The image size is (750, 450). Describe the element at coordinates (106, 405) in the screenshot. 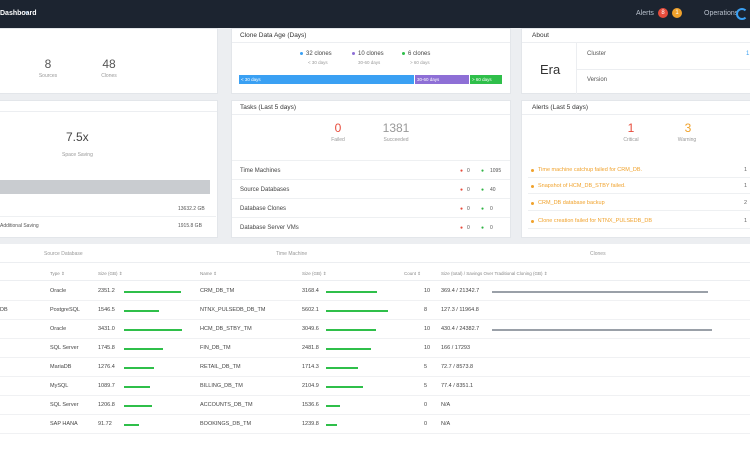

I see `row-source-size: 1206.8` at that location.